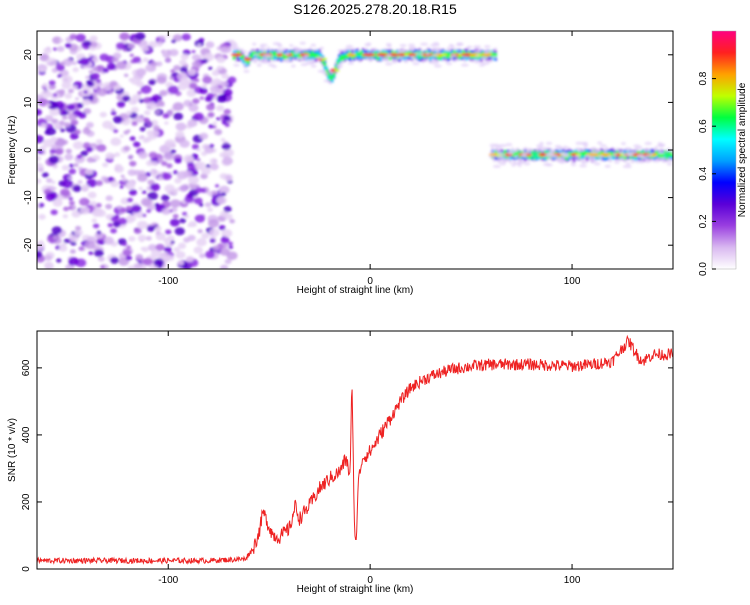  I want to click on spectrogram-y-tick-label: 10, so click(28, 102).